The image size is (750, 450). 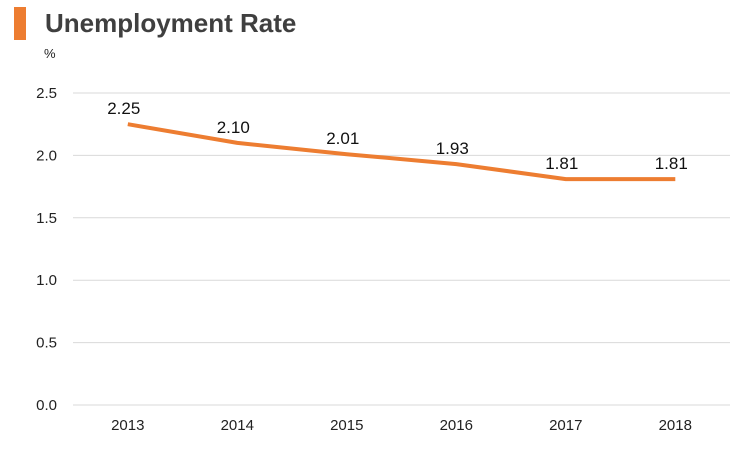 I want to click on x-tick-label: 2016, so click(x=456, y=425).